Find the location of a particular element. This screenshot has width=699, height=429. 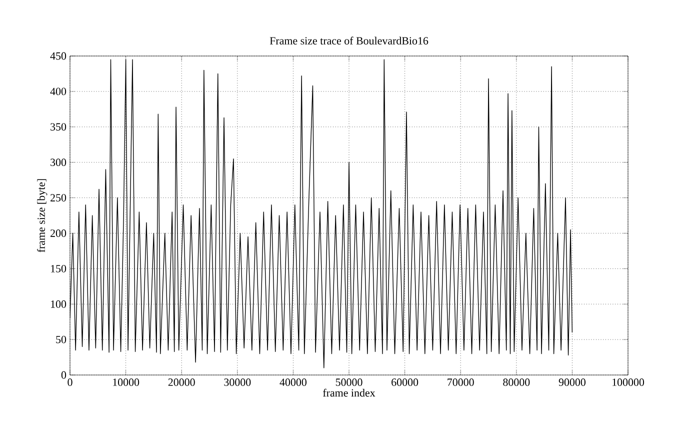

x-tick-label: 50000 is located at coordinates (349, 382).